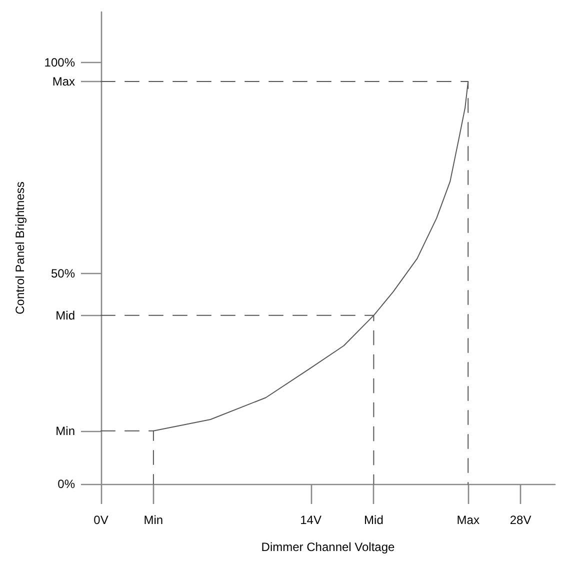 Image resolution: width=561 pixels, height=562 pixels. What do you see at coordinates (63, 81) in the screenshot?
I see `y-tick-label: Max` at bounding box center [63, 81].